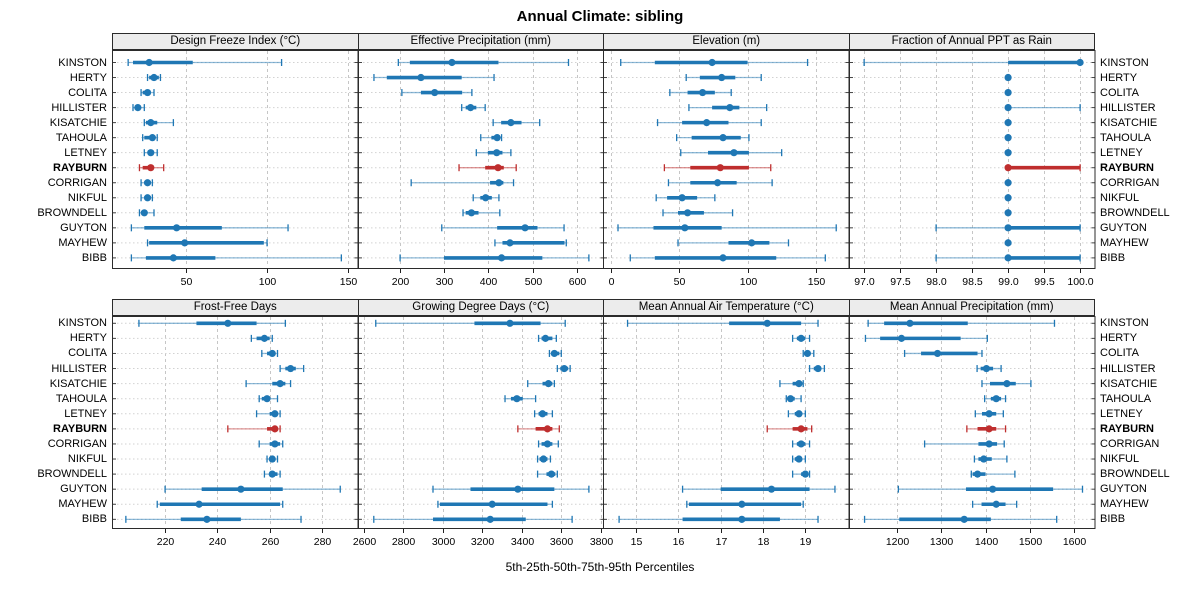 Image resolution: width=1200 pixels, height=600 pixels. I want to click on station-label-right-nikful: NIKFUL, so click(1120, 197).